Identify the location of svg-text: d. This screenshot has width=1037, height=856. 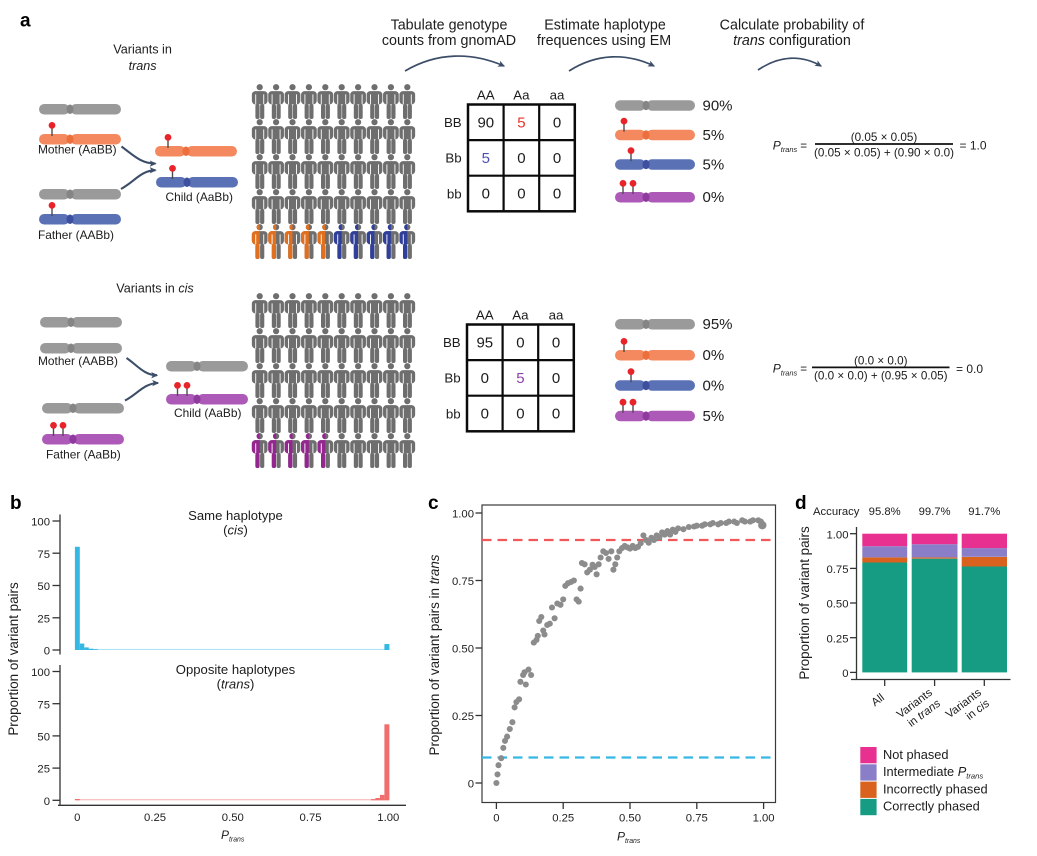
(801, 503).